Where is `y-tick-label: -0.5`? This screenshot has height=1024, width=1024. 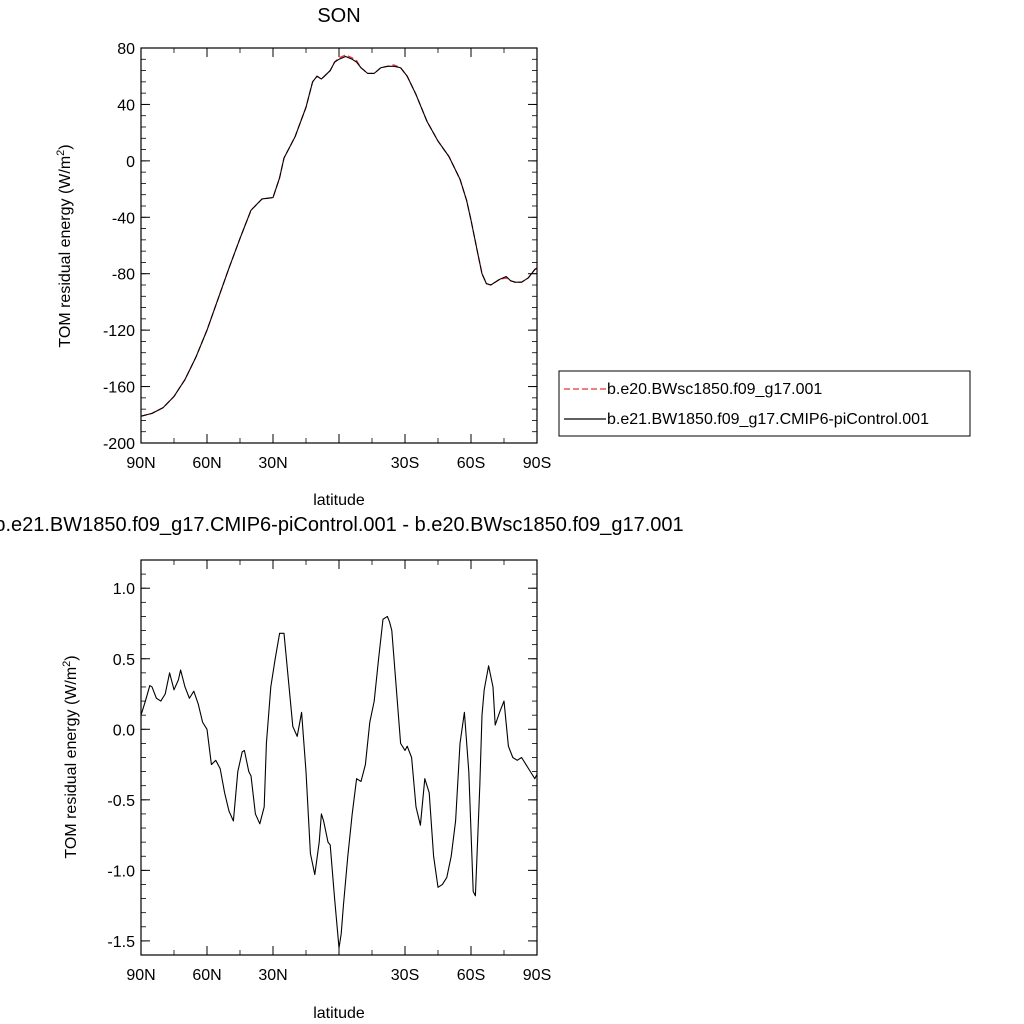
y-tick-label: -0.5 is located at coordinates (121, 801).